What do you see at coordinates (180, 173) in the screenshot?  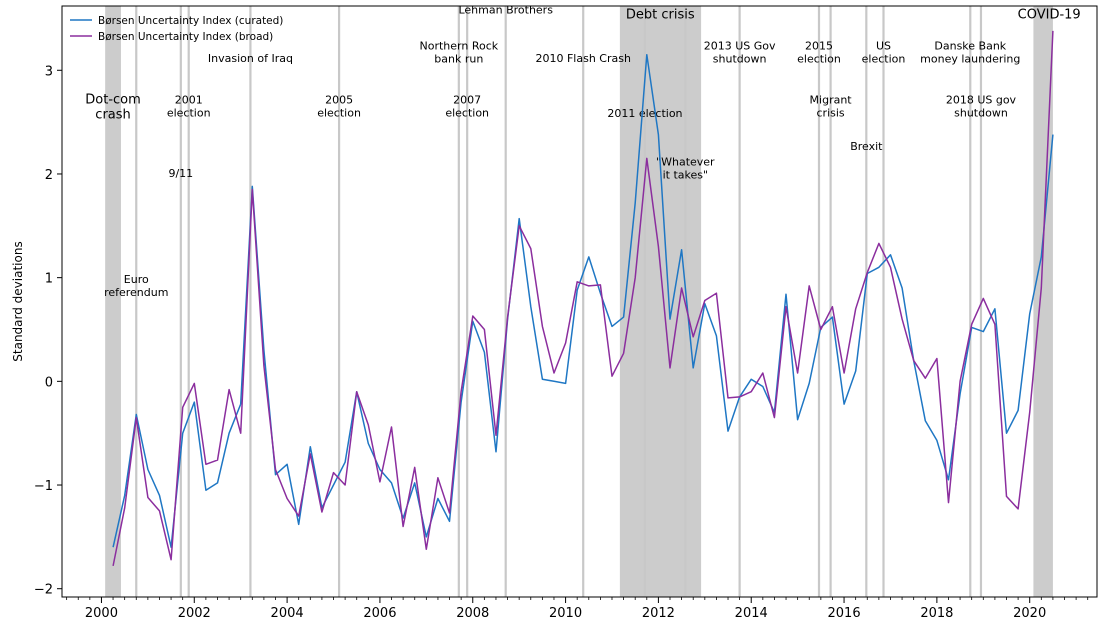 I see `annotation-3: 9/11` at bounding box center [180, 173].